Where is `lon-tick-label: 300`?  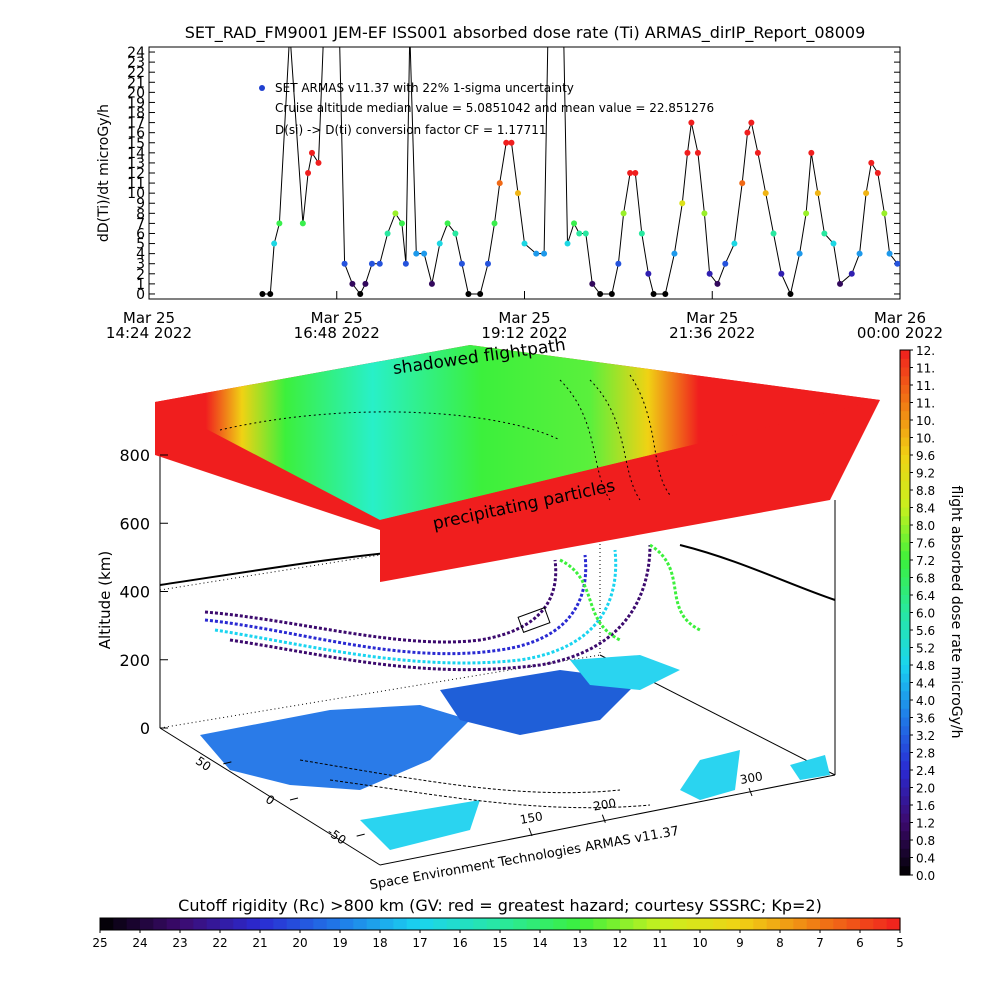
lon-tick-label: 300 is located at coordinates (751, 778).